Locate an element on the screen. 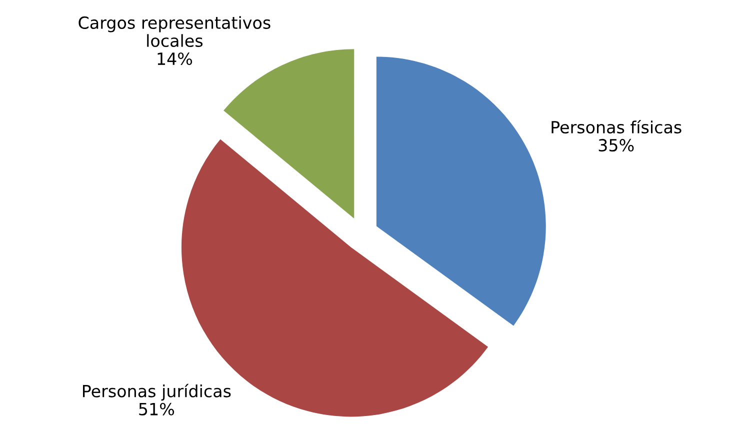  data-label: 35% is located at coordinates (616, 145).